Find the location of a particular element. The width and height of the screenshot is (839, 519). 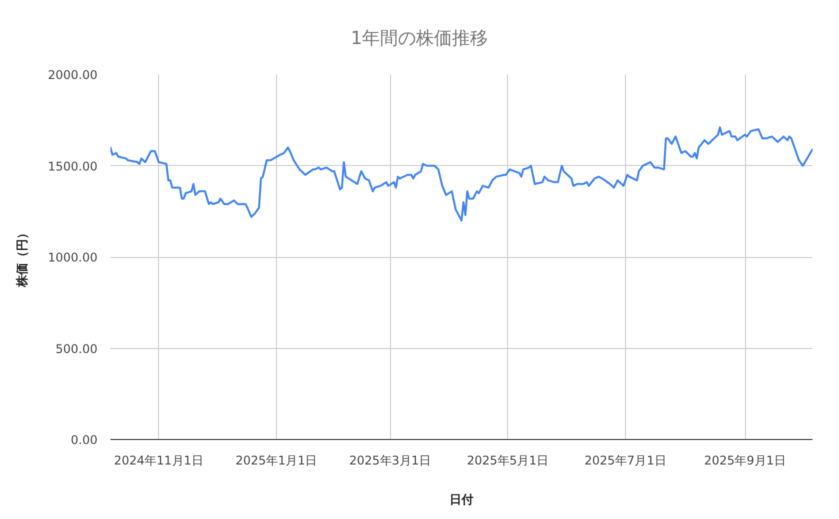

y-tick-label: 1500.00 is located at coordinates (73, 166).